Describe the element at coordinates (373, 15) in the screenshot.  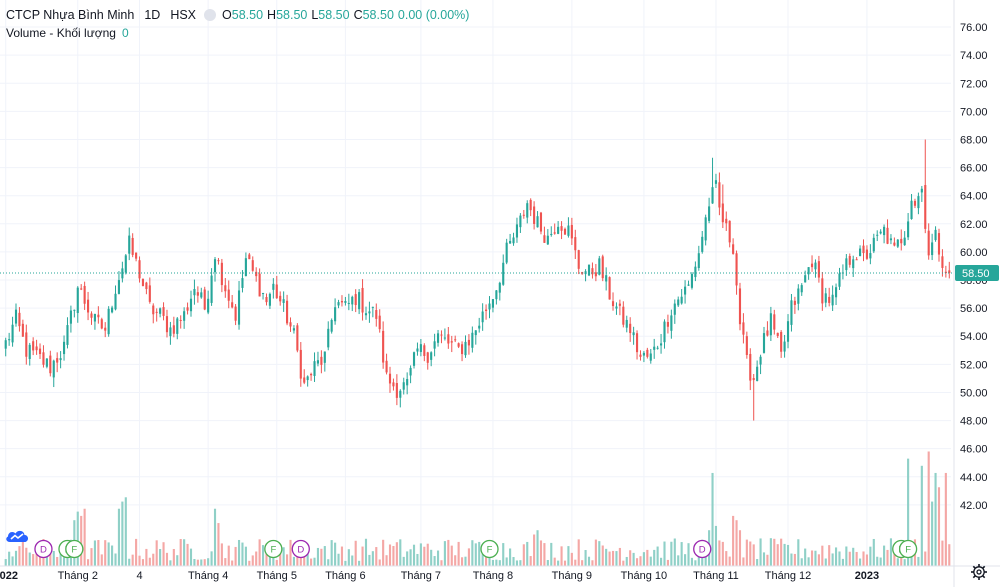
I see `ohlc-close: C58.50` at that location.